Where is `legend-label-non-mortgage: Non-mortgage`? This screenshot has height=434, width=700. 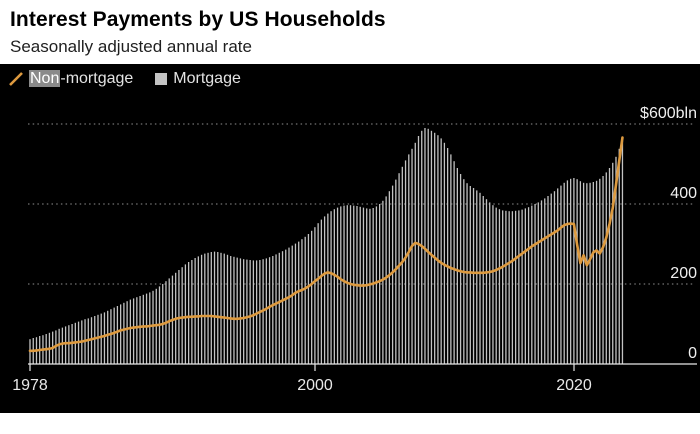 legend-label-non-mortgage: Non-mortgage is located at coordinates (81, 79).